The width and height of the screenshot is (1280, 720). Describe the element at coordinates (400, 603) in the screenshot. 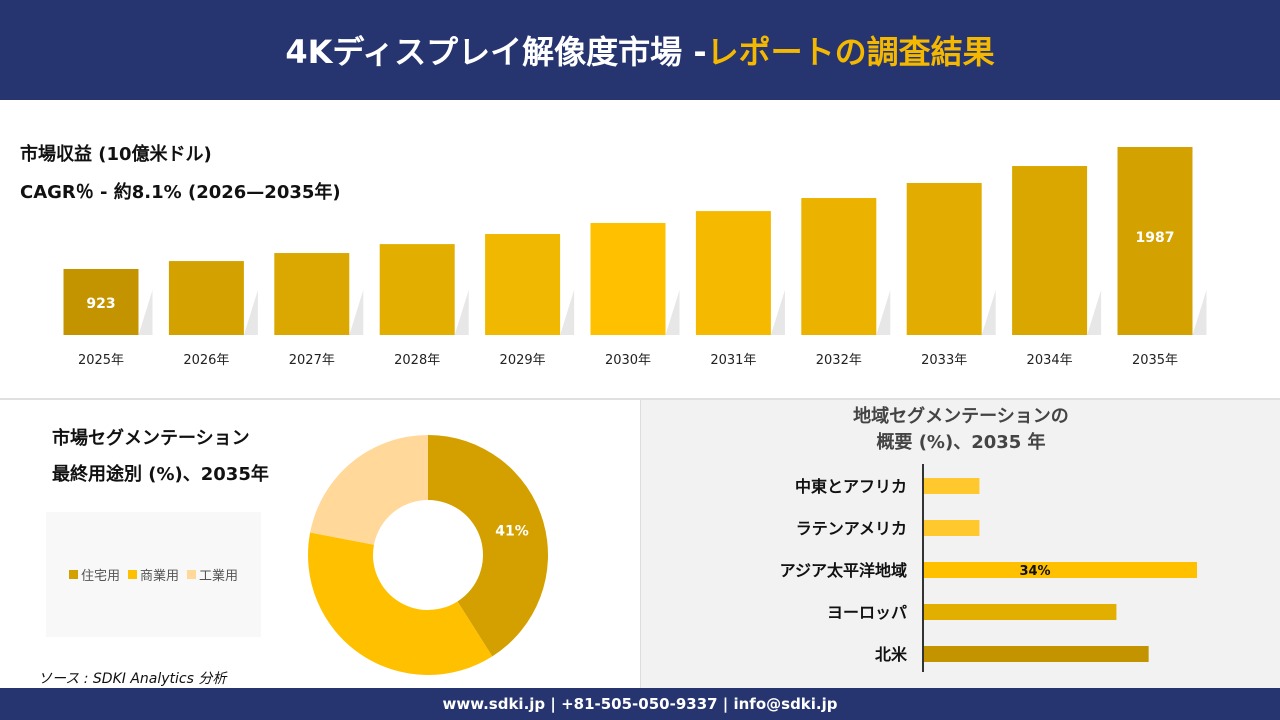

I see `donut-slice-商業用` at that location.